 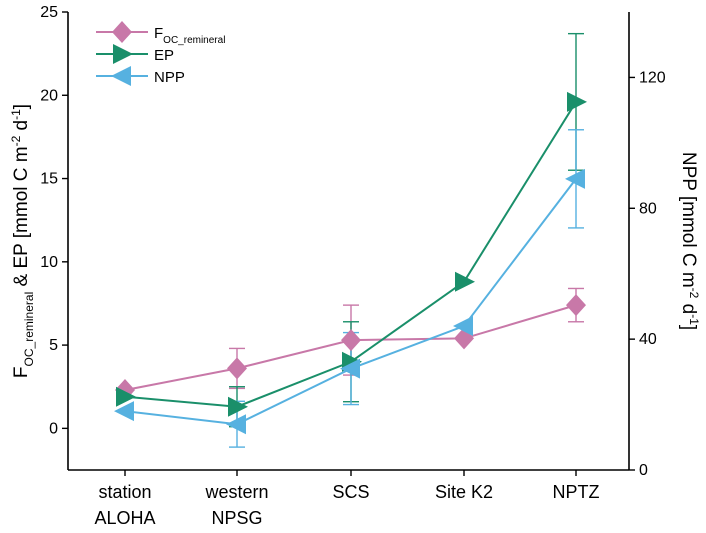 I want to click on left-tick-label: 10, so click(x=49, y=262).